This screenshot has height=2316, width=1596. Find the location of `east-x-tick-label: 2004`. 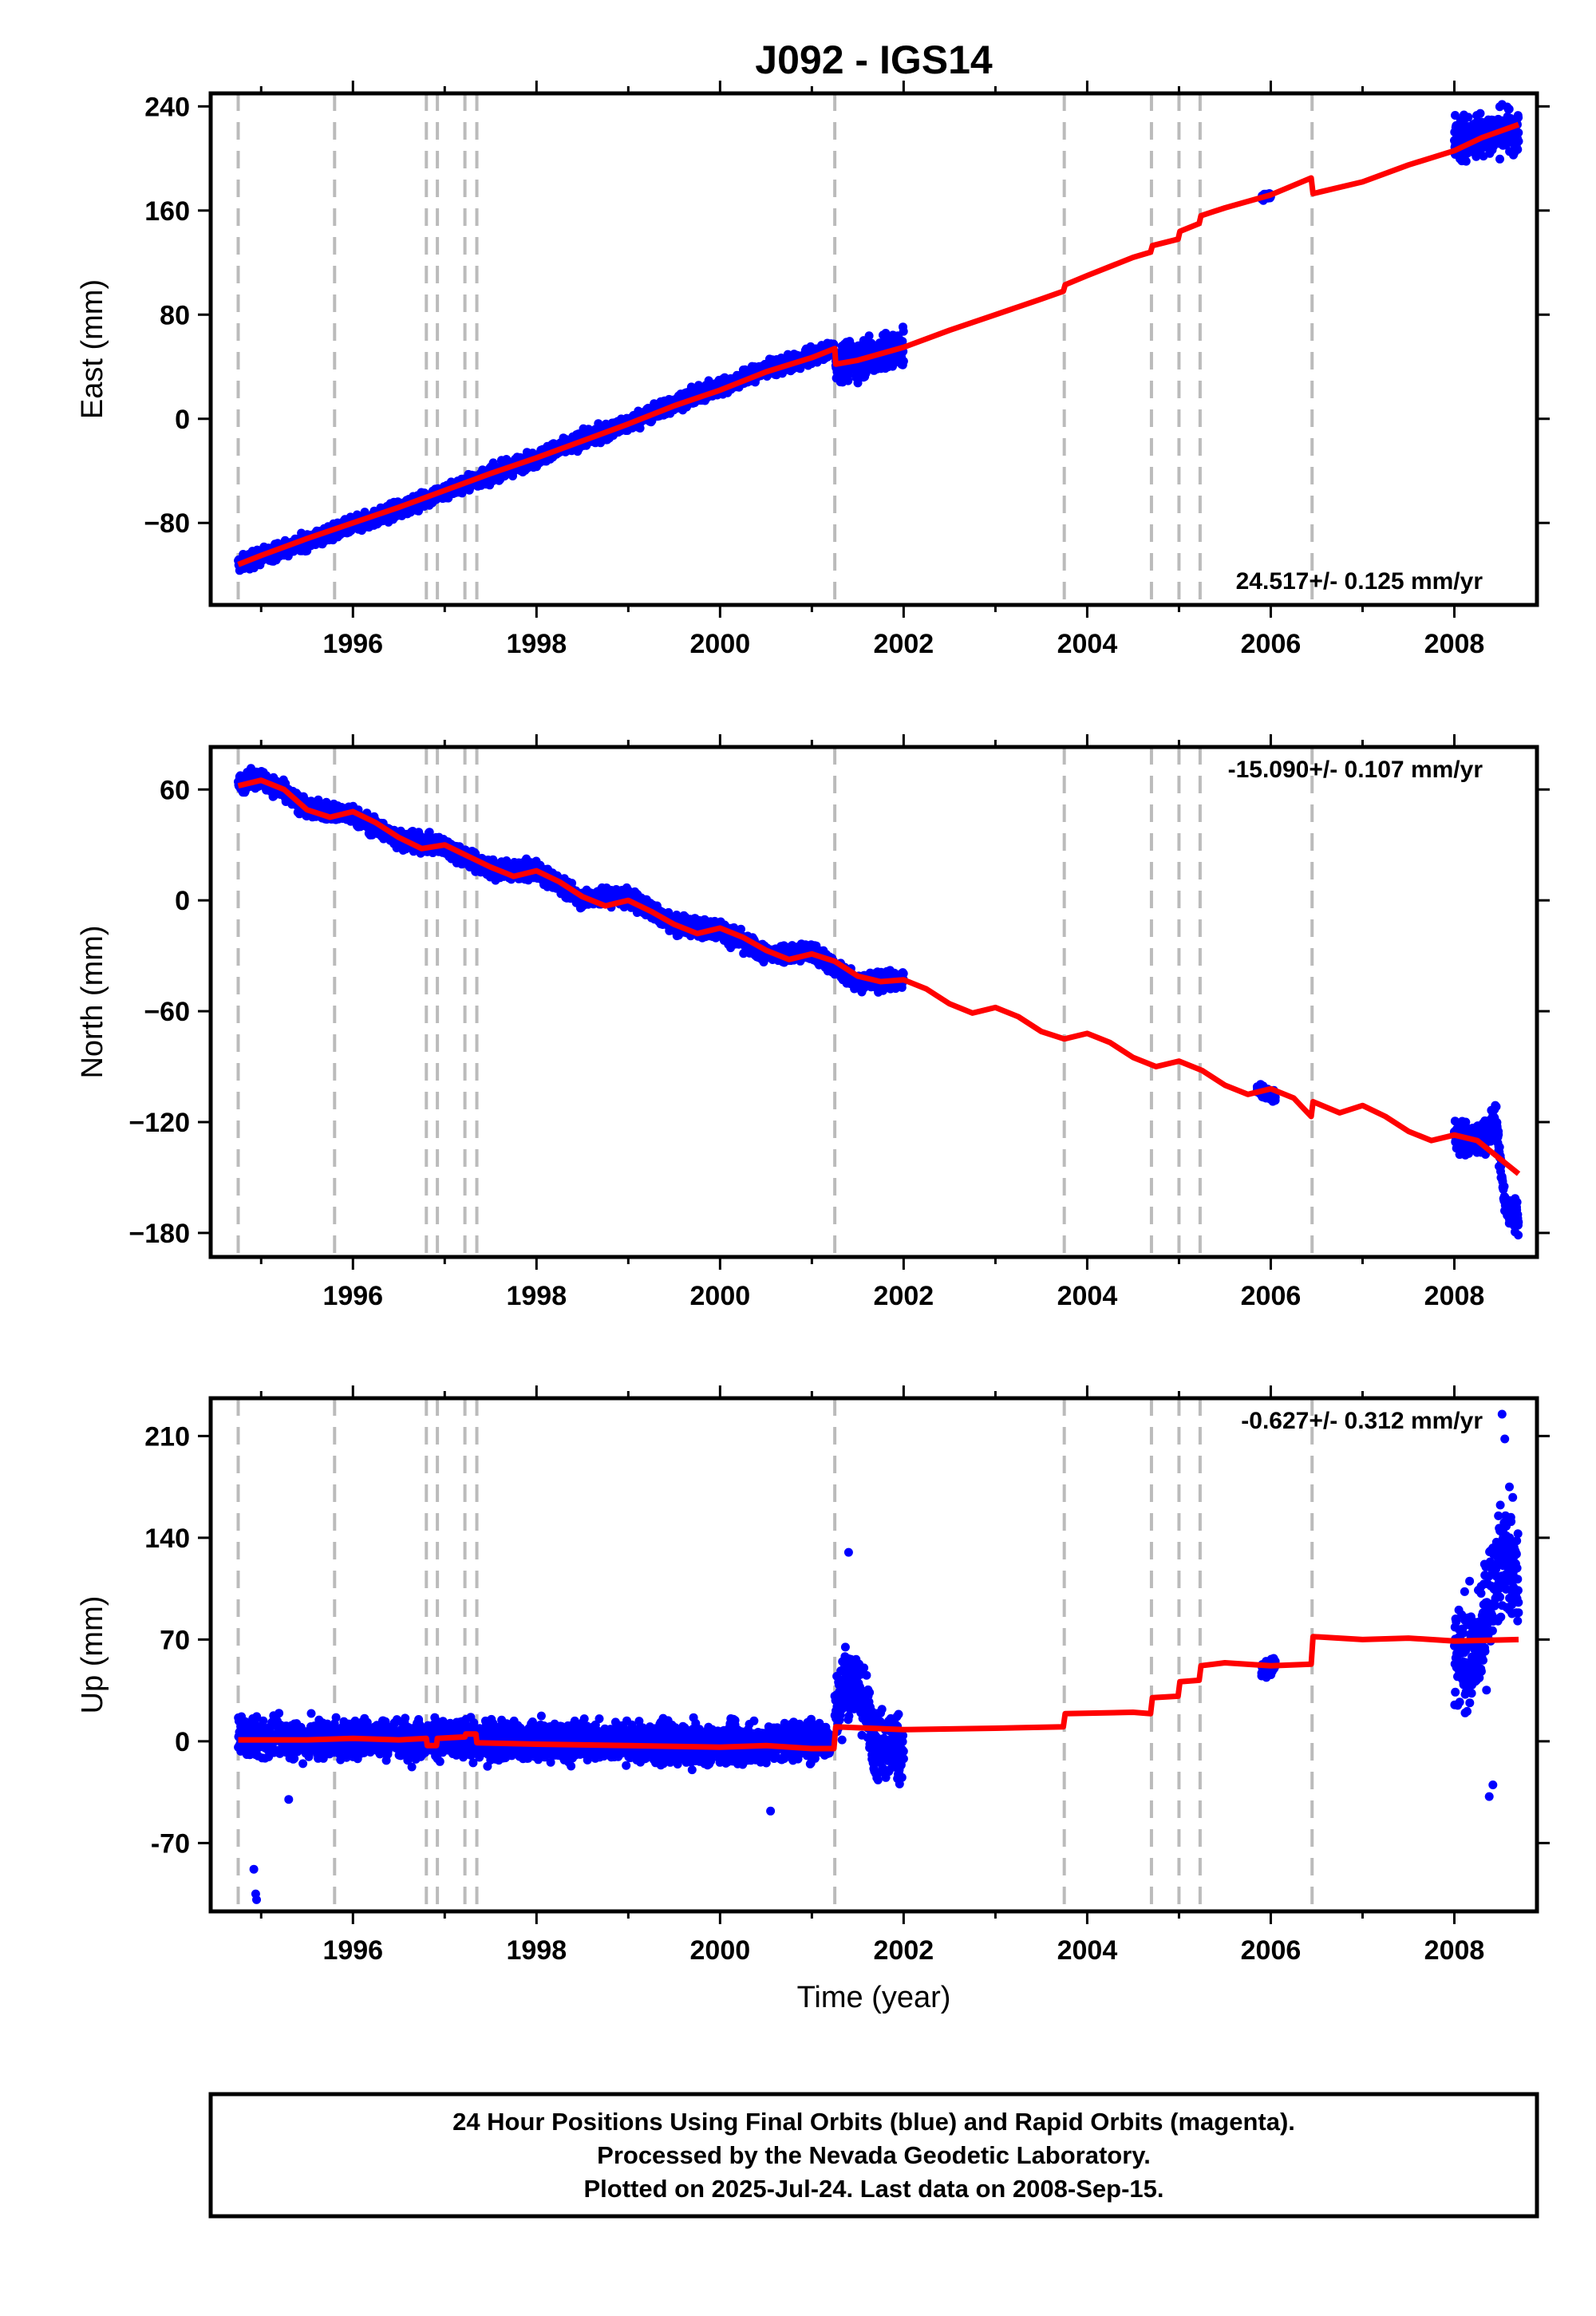

east-x-tick-label: 2004 is located at coordinates (1087, 644).